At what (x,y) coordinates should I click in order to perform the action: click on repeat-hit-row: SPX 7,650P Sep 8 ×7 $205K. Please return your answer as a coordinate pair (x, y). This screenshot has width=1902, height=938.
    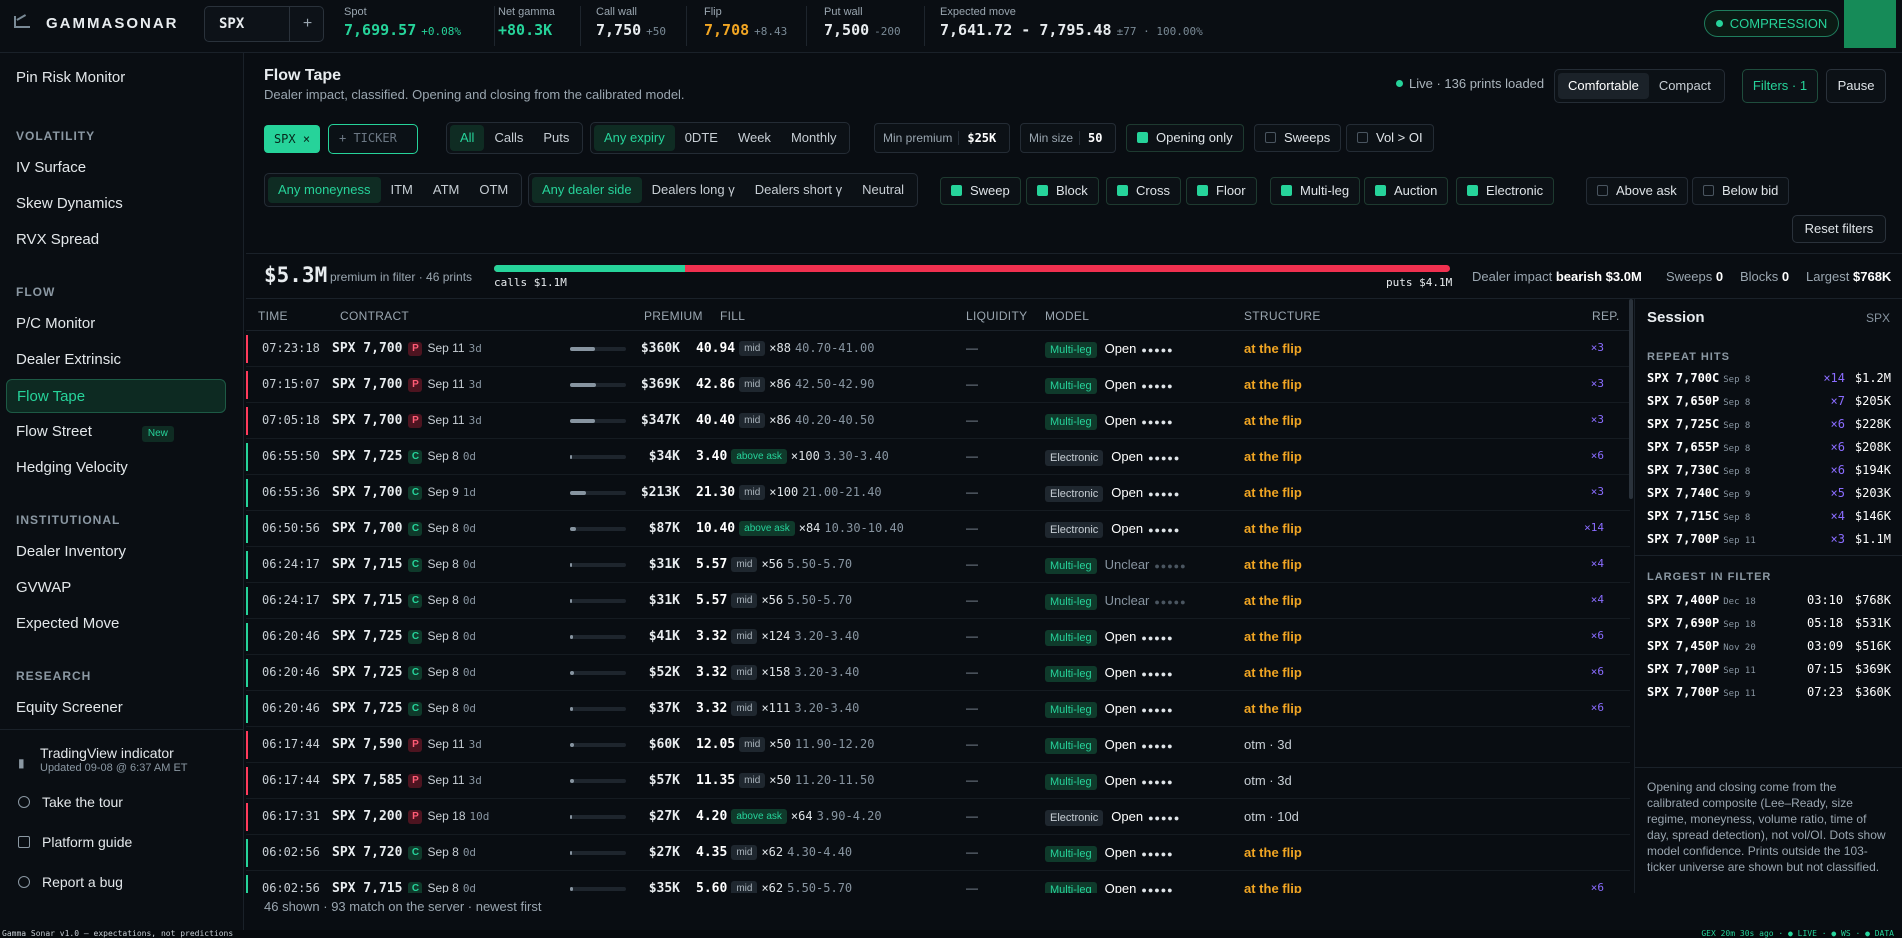
    Looking at the image, I should click on (1769, 401).